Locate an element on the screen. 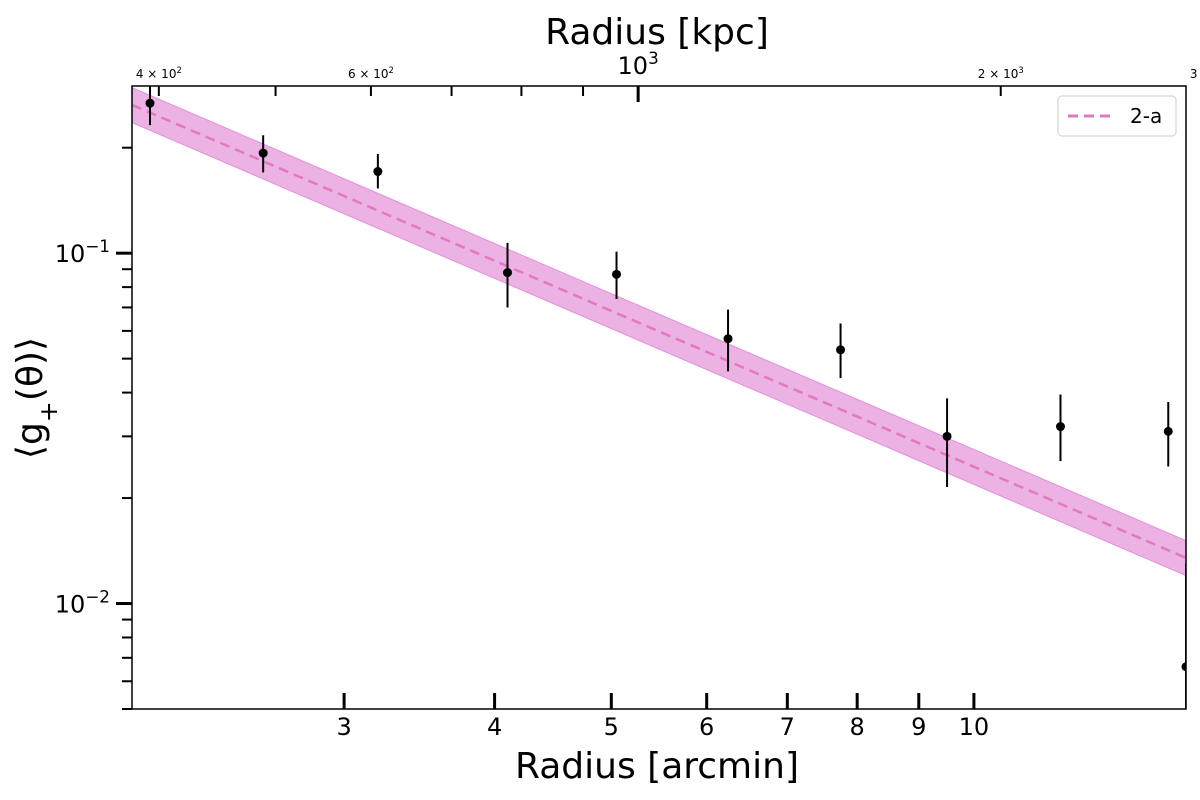 This screenshot has height=800, width=1200. y-tick-label: 10⁻¹ is located at coordinates (82, 252).